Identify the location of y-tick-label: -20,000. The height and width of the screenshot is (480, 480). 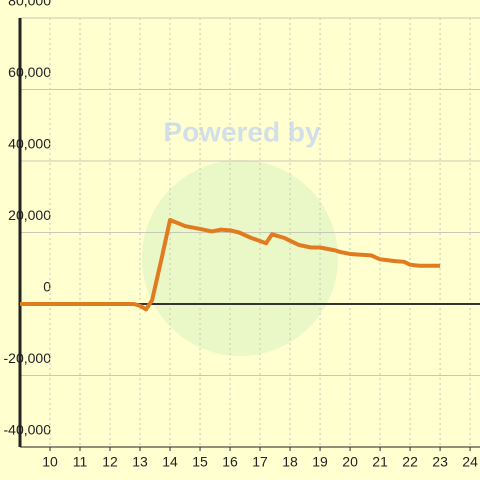
(28, 358).